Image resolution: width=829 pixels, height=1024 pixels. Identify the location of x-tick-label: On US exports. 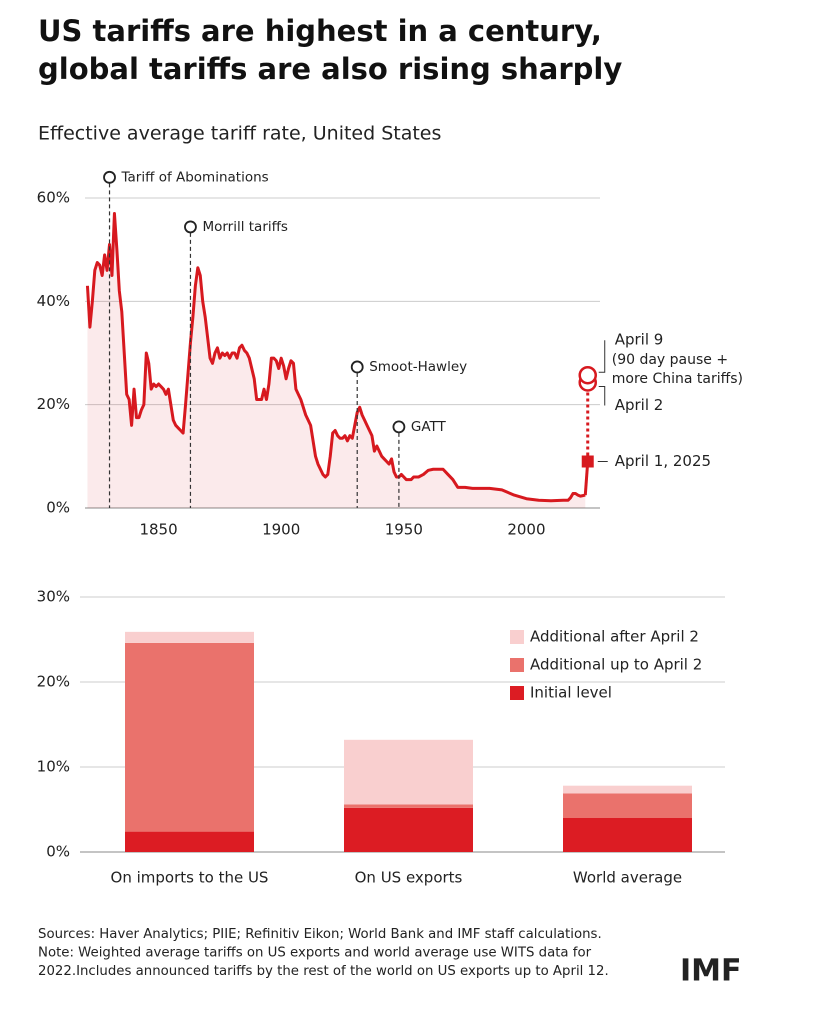
(409, 878).